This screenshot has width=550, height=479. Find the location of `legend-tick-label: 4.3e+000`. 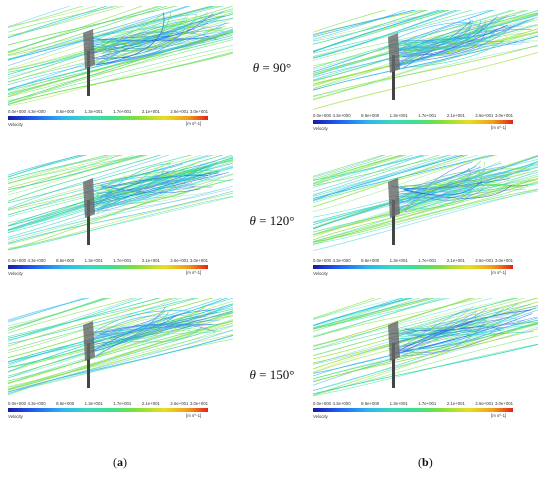

legend-tick-label: 4.3e+000 is located at coordinates (36, 111).